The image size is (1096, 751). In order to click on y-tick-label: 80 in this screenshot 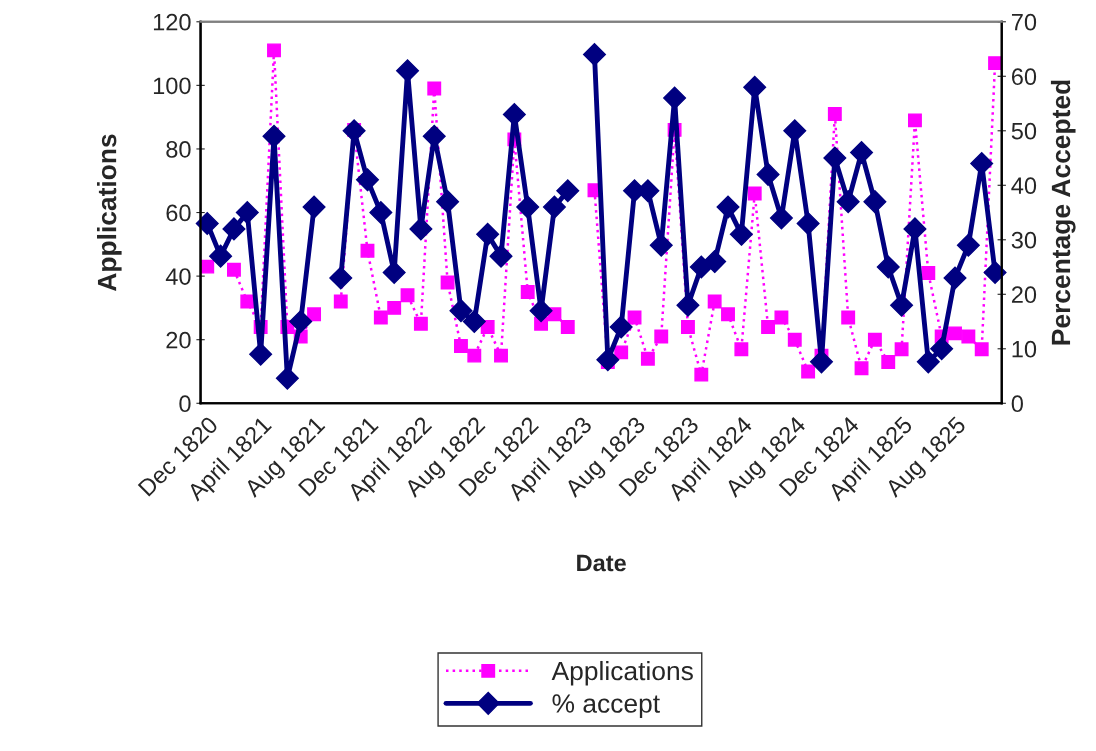, I will do `click(178, 149)`.